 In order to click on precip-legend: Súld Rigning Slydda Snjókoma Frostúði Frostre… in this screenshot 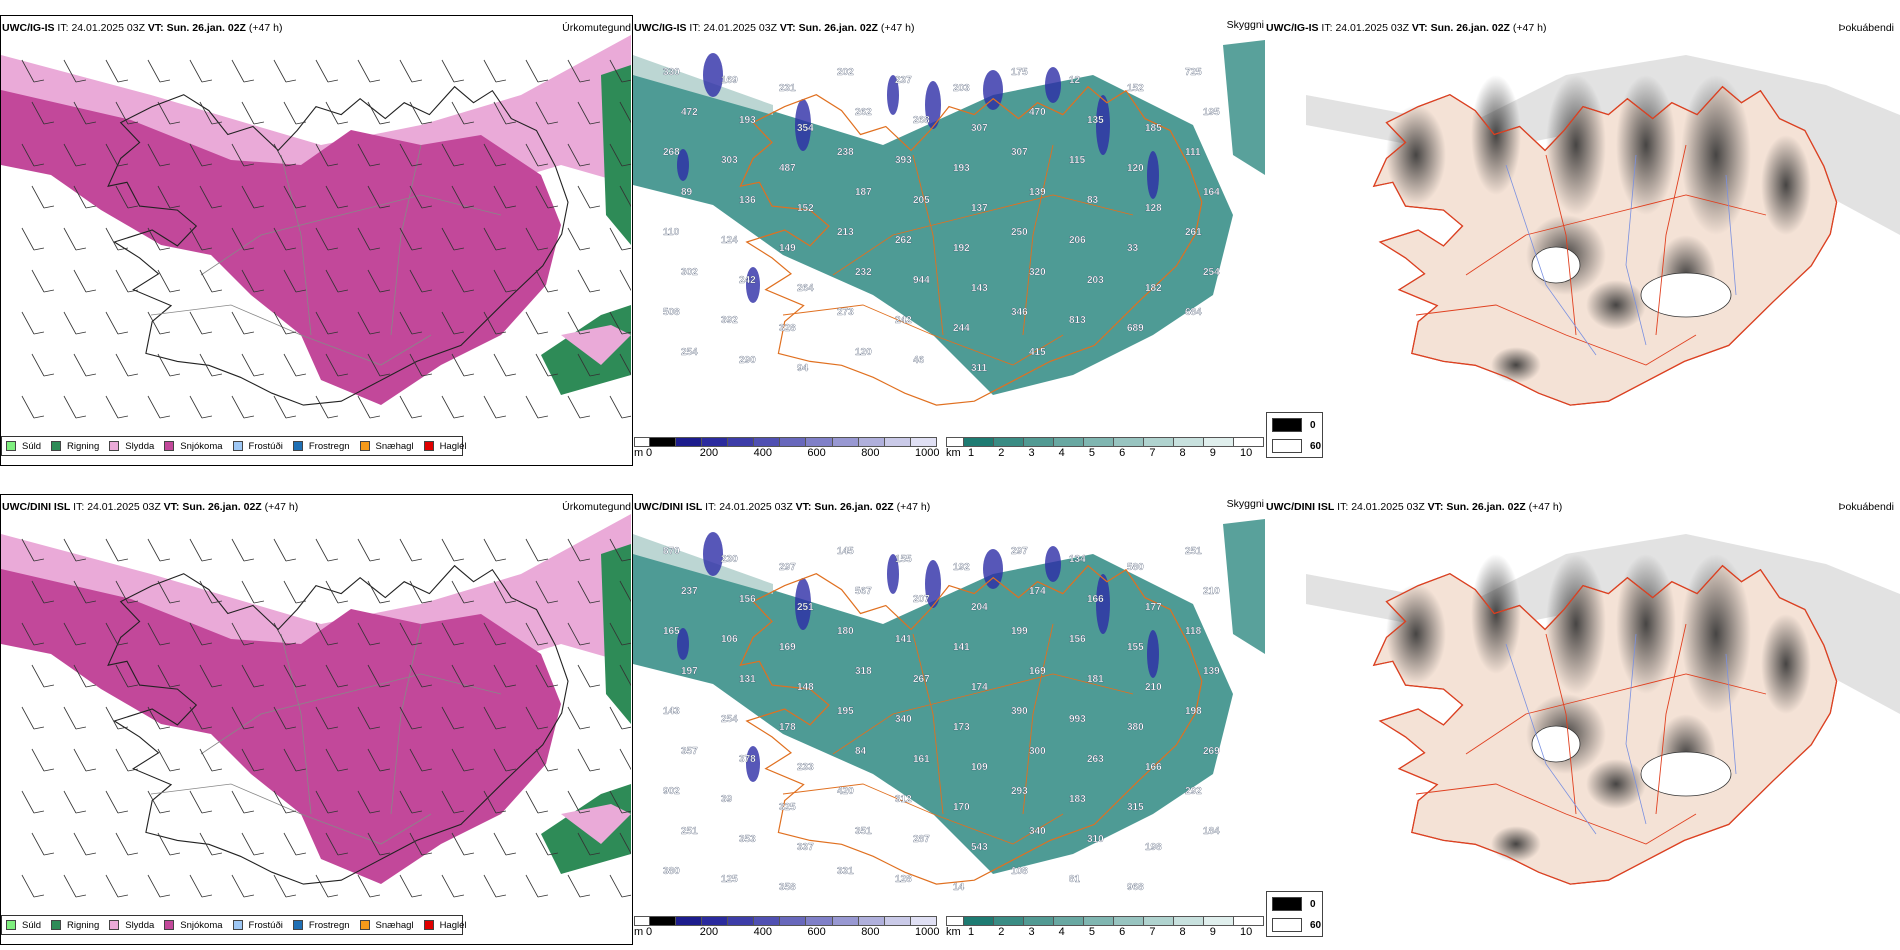, I will do `click(234, 925)`.